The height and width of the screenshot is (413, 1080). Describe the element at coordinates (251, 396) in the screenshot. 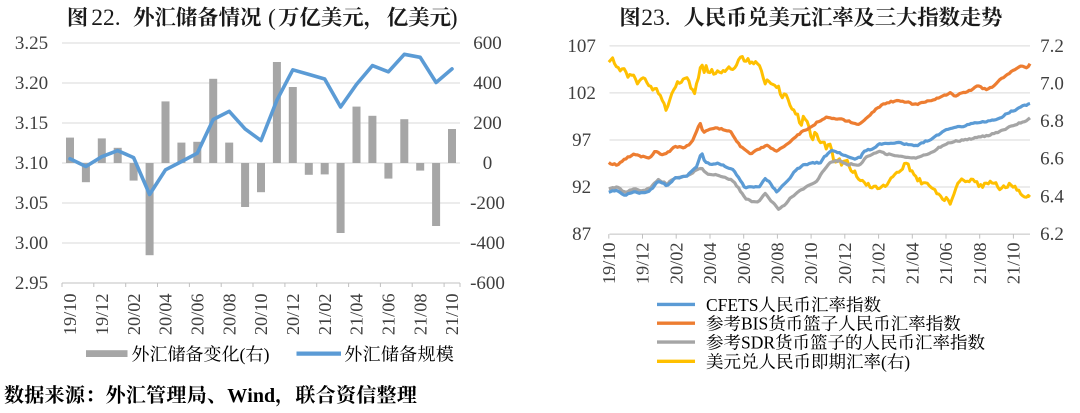

I see `svg-text: Wind` at that location.